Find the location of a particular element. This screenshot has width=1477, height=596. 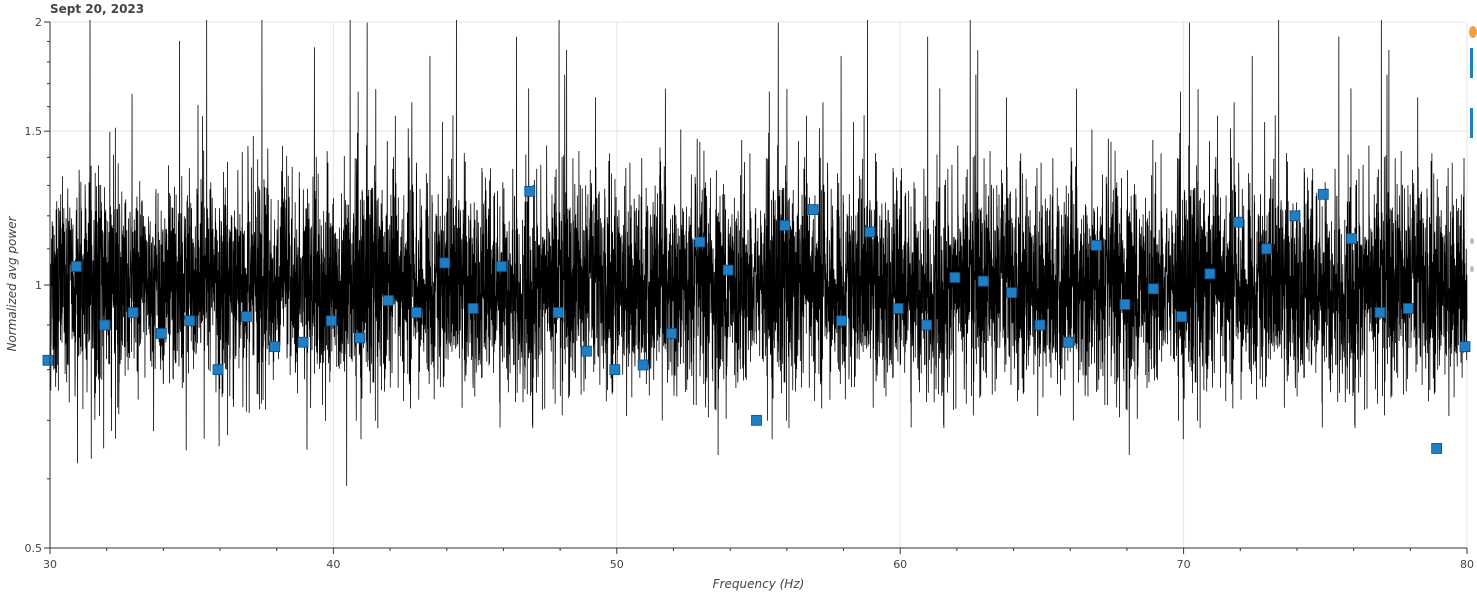

x-axis-ticks: 30 40 50 60 70 80 is located at coordinates (758, 559).